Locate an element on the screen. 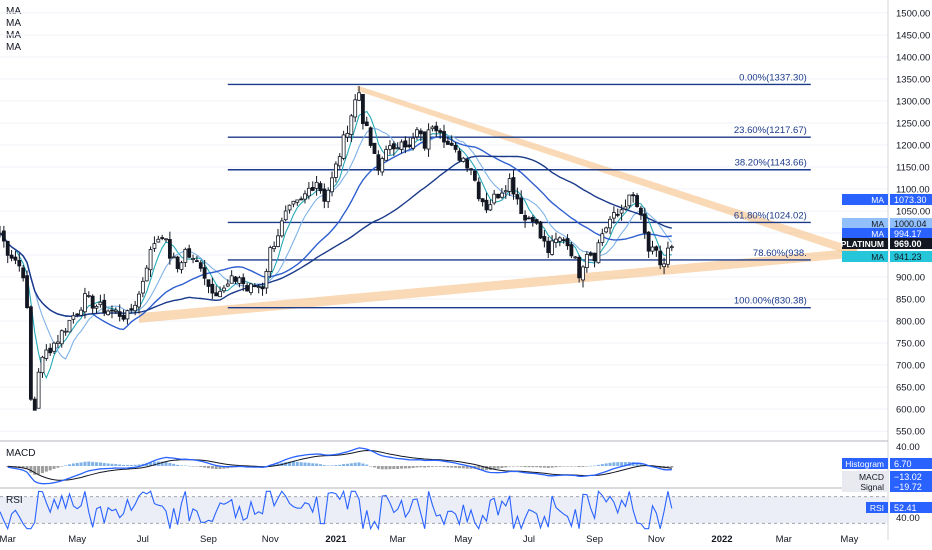 The width and height of the screenshot is (932, 550). rsi-tag-value: 52.41 is located at coordinates (905, 508).